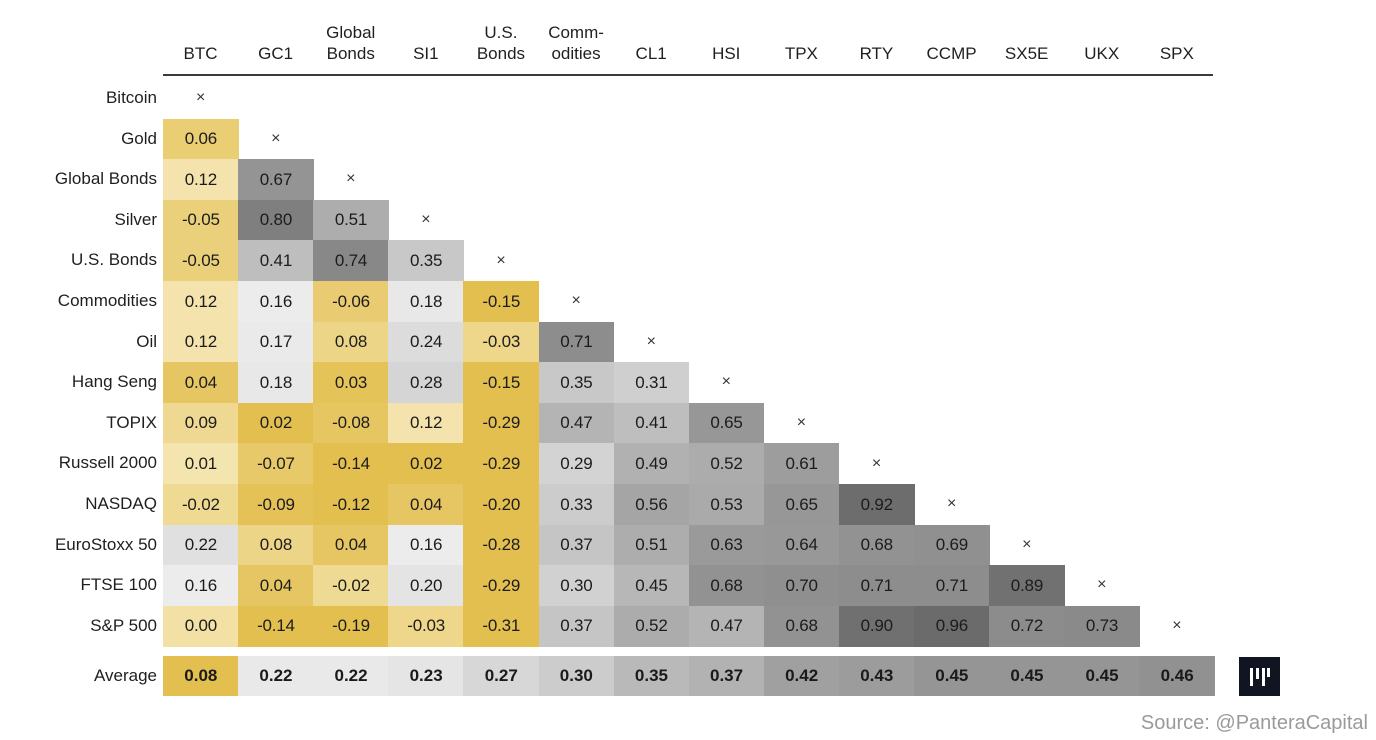 The height and width of the screenshot is (740, 1376). What do you see at coordinates (876, 626) in the screenshot?
I see `correlation-cell: 0.90` at bounding box center [876, 626].